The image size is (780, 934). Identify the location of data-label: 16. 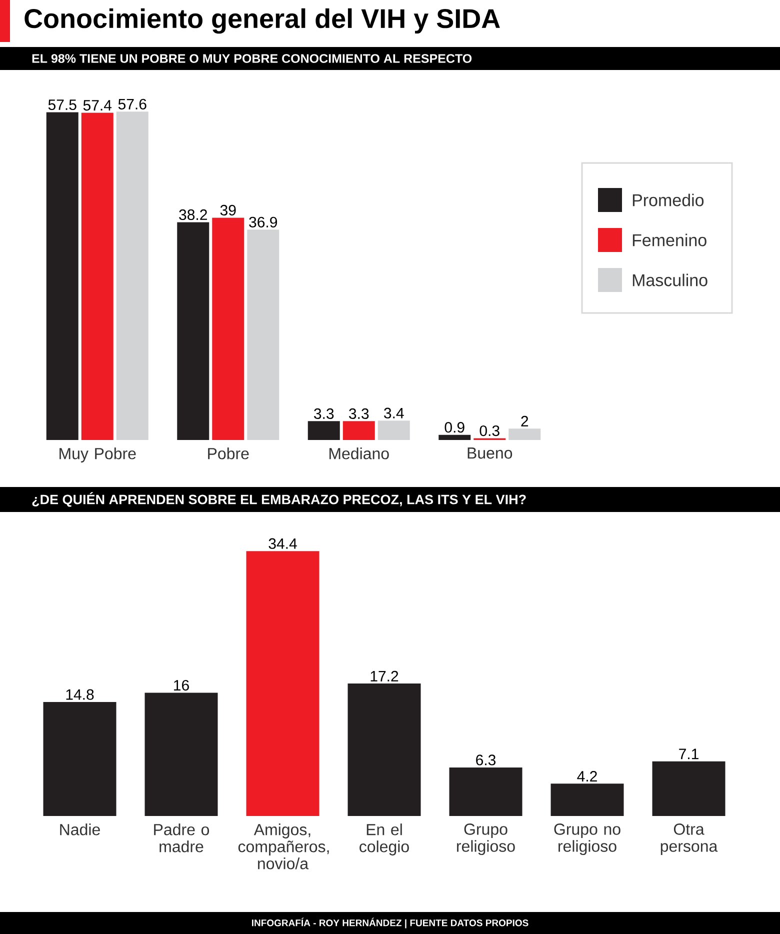
(181, 685).